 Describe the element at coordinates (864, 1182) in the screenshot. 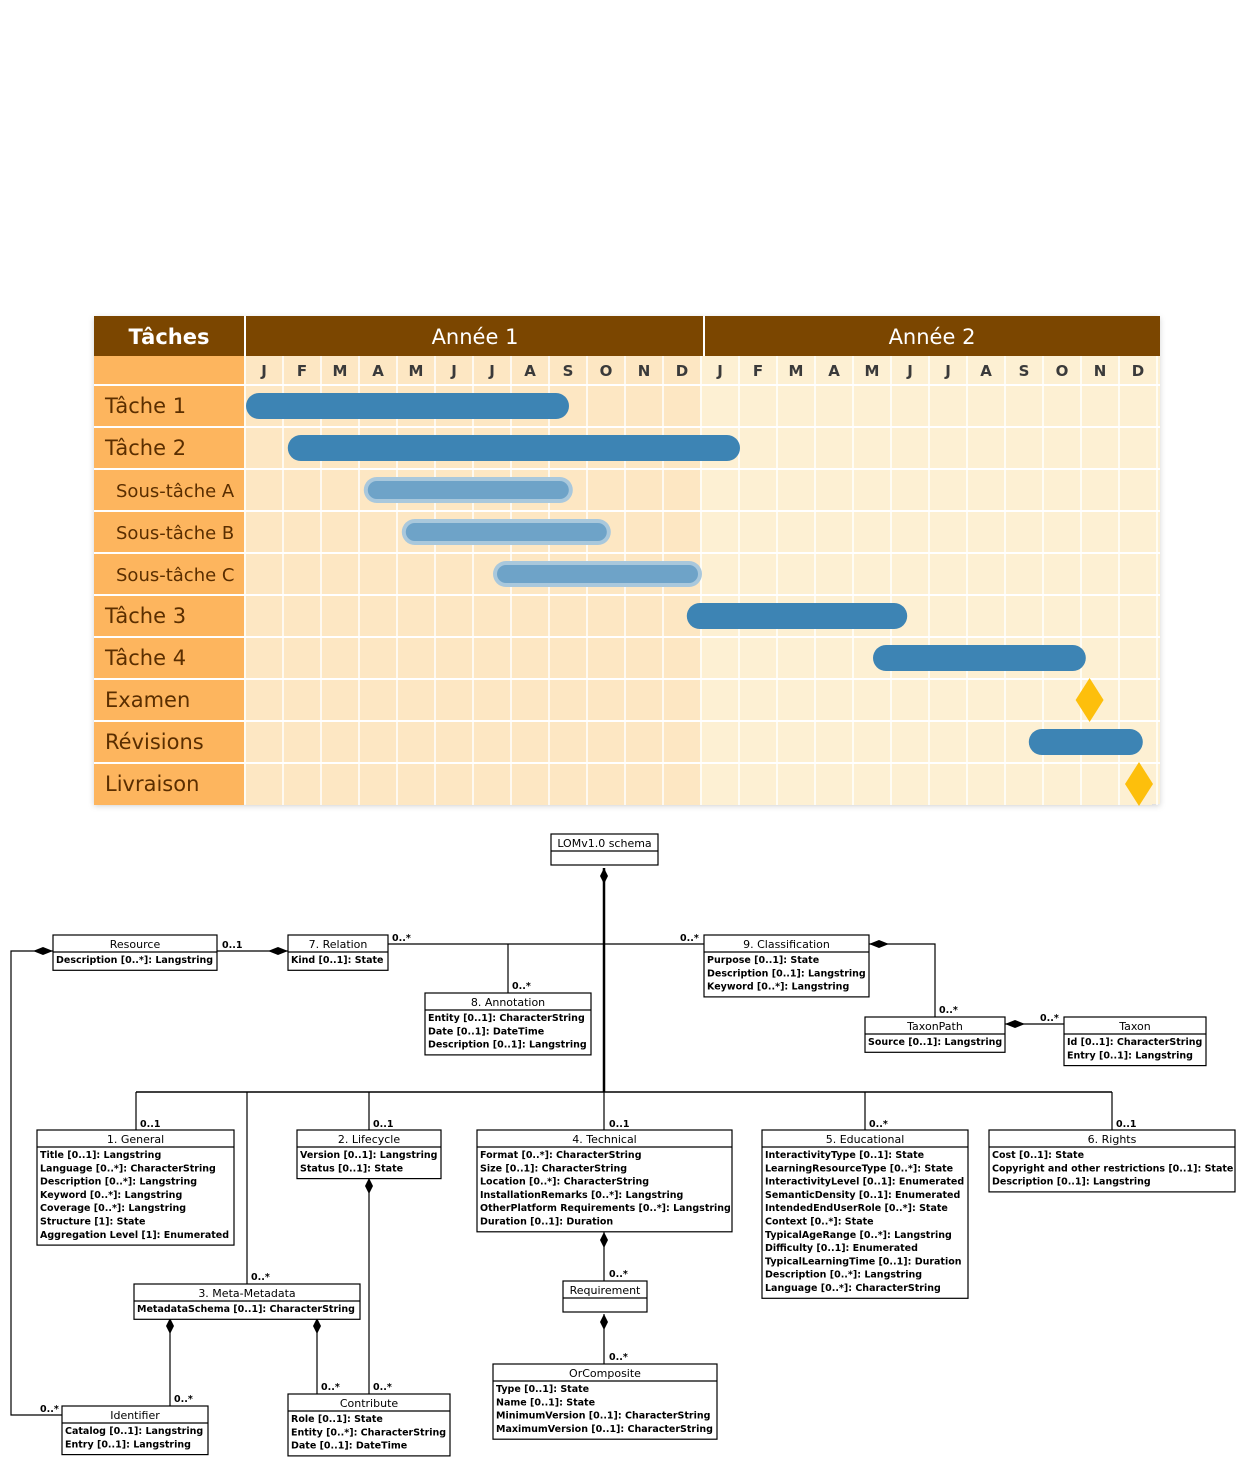

I see `uml-class-attr: InteractivityLevel [0..1]: Enumerated` at that location.